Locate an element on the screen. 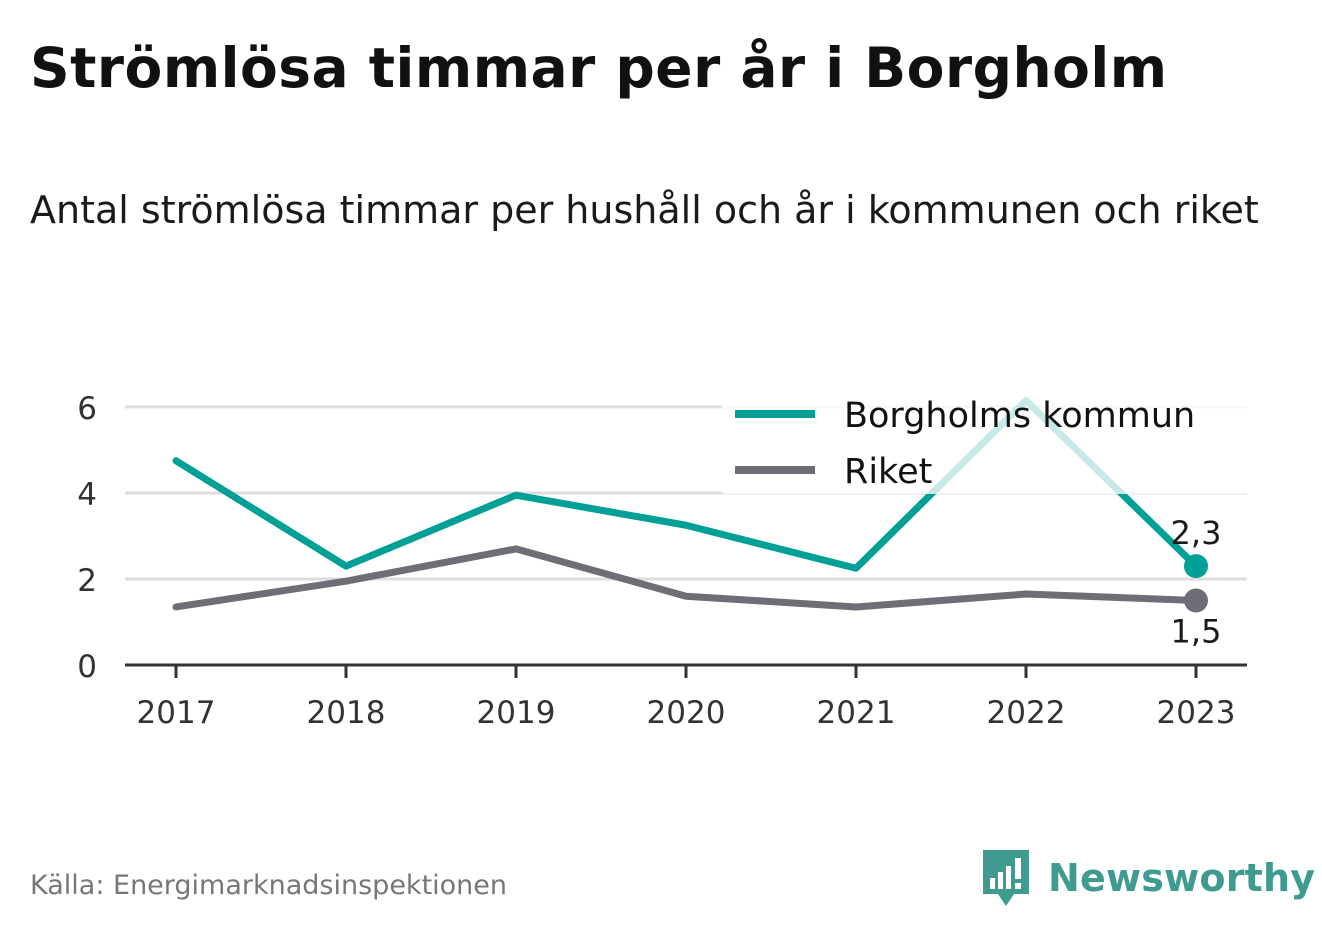 This screenshot has height=939, width=1322. x-tick-label: 2023 is located at coordinates (1196, 713).